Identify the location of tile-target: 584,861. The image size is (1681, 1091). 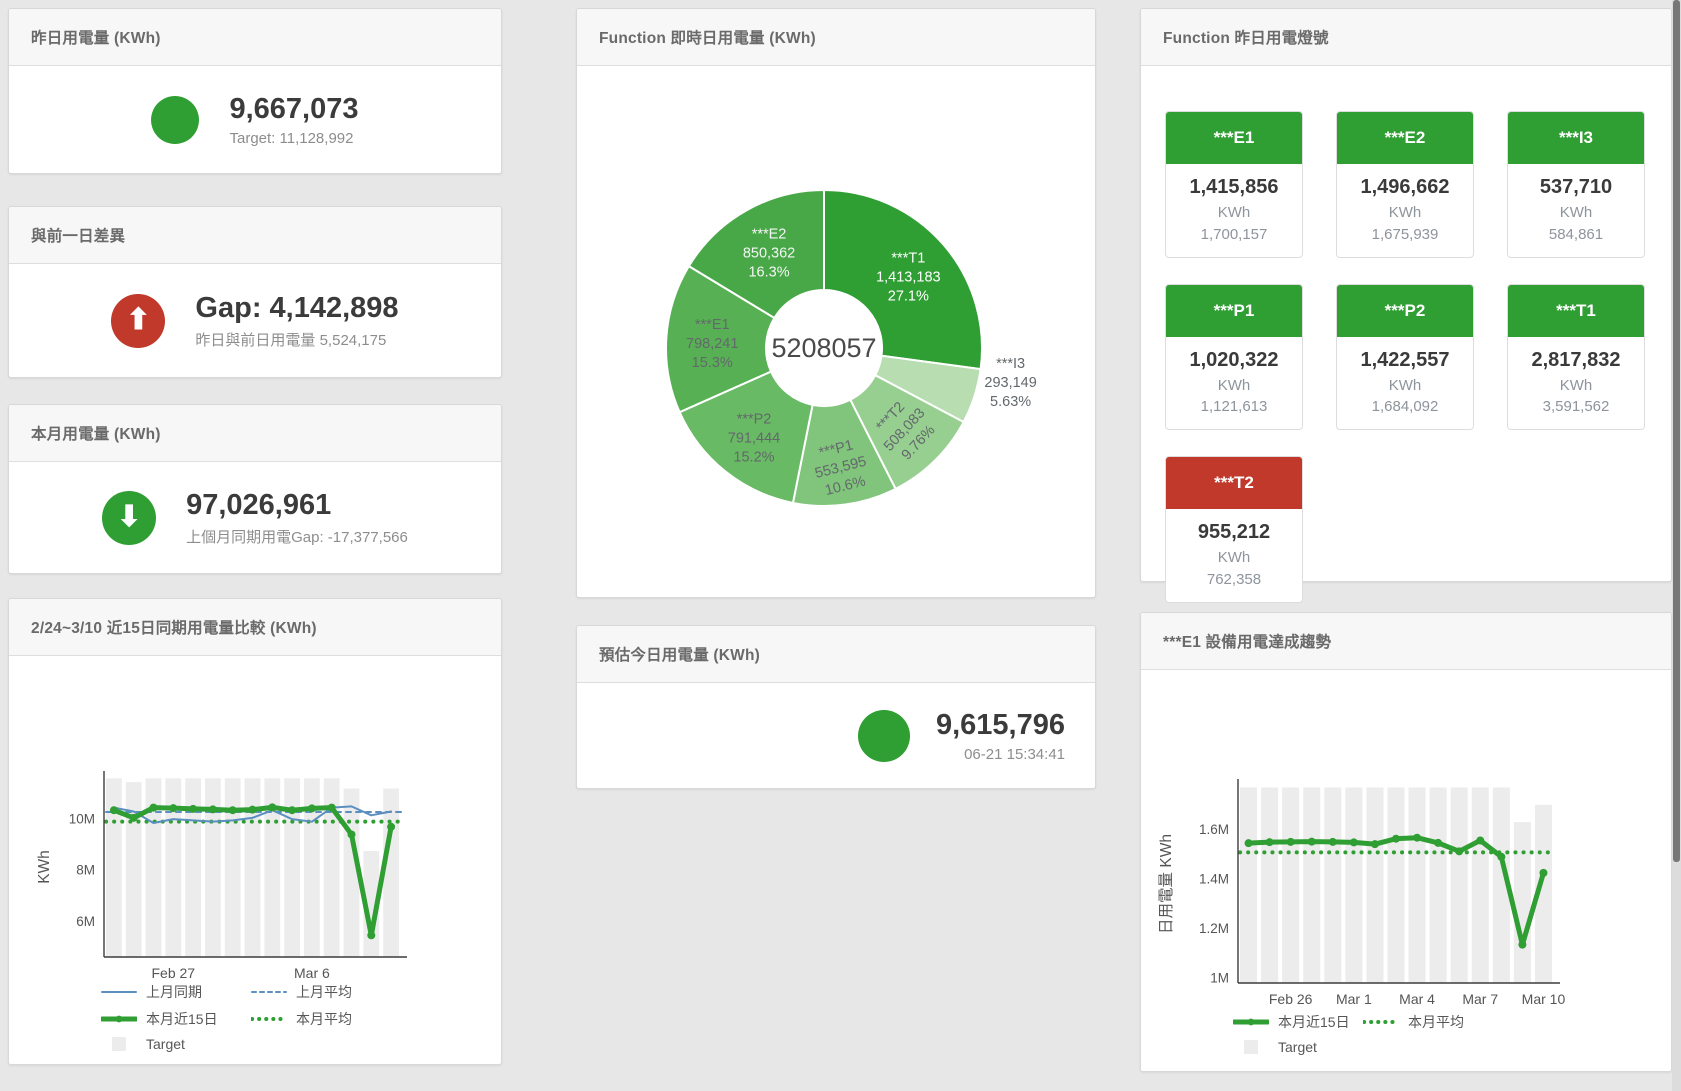
(1576, 234).